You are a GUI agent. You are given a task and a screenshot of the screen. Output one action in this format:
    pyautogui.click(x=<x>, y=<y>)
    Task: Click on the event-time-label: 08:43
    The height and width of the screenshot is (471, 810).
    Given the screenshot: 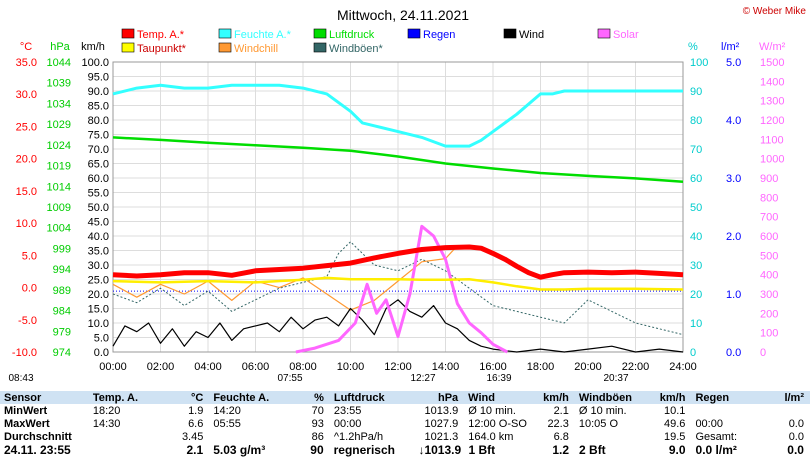 What is the action you would take?
    pyautogui.click(x=20, y=378)
    